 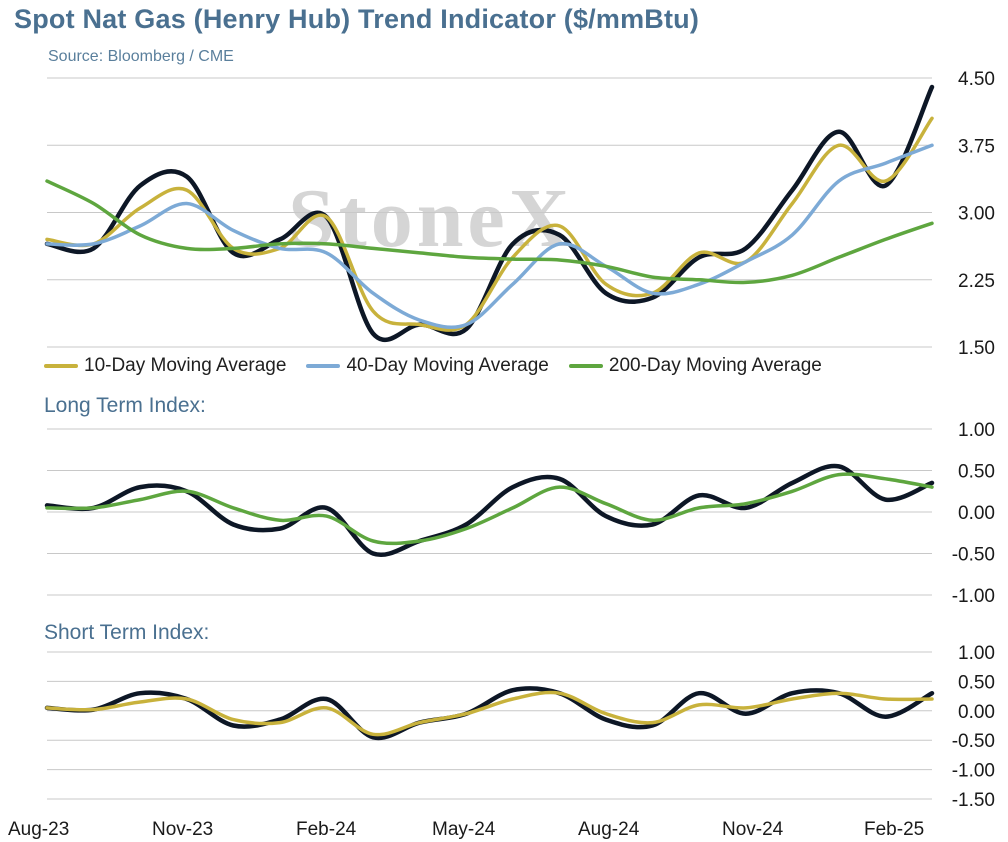 I want to click on xtick-label-0: Aug-23, so click(x=38, y=829).